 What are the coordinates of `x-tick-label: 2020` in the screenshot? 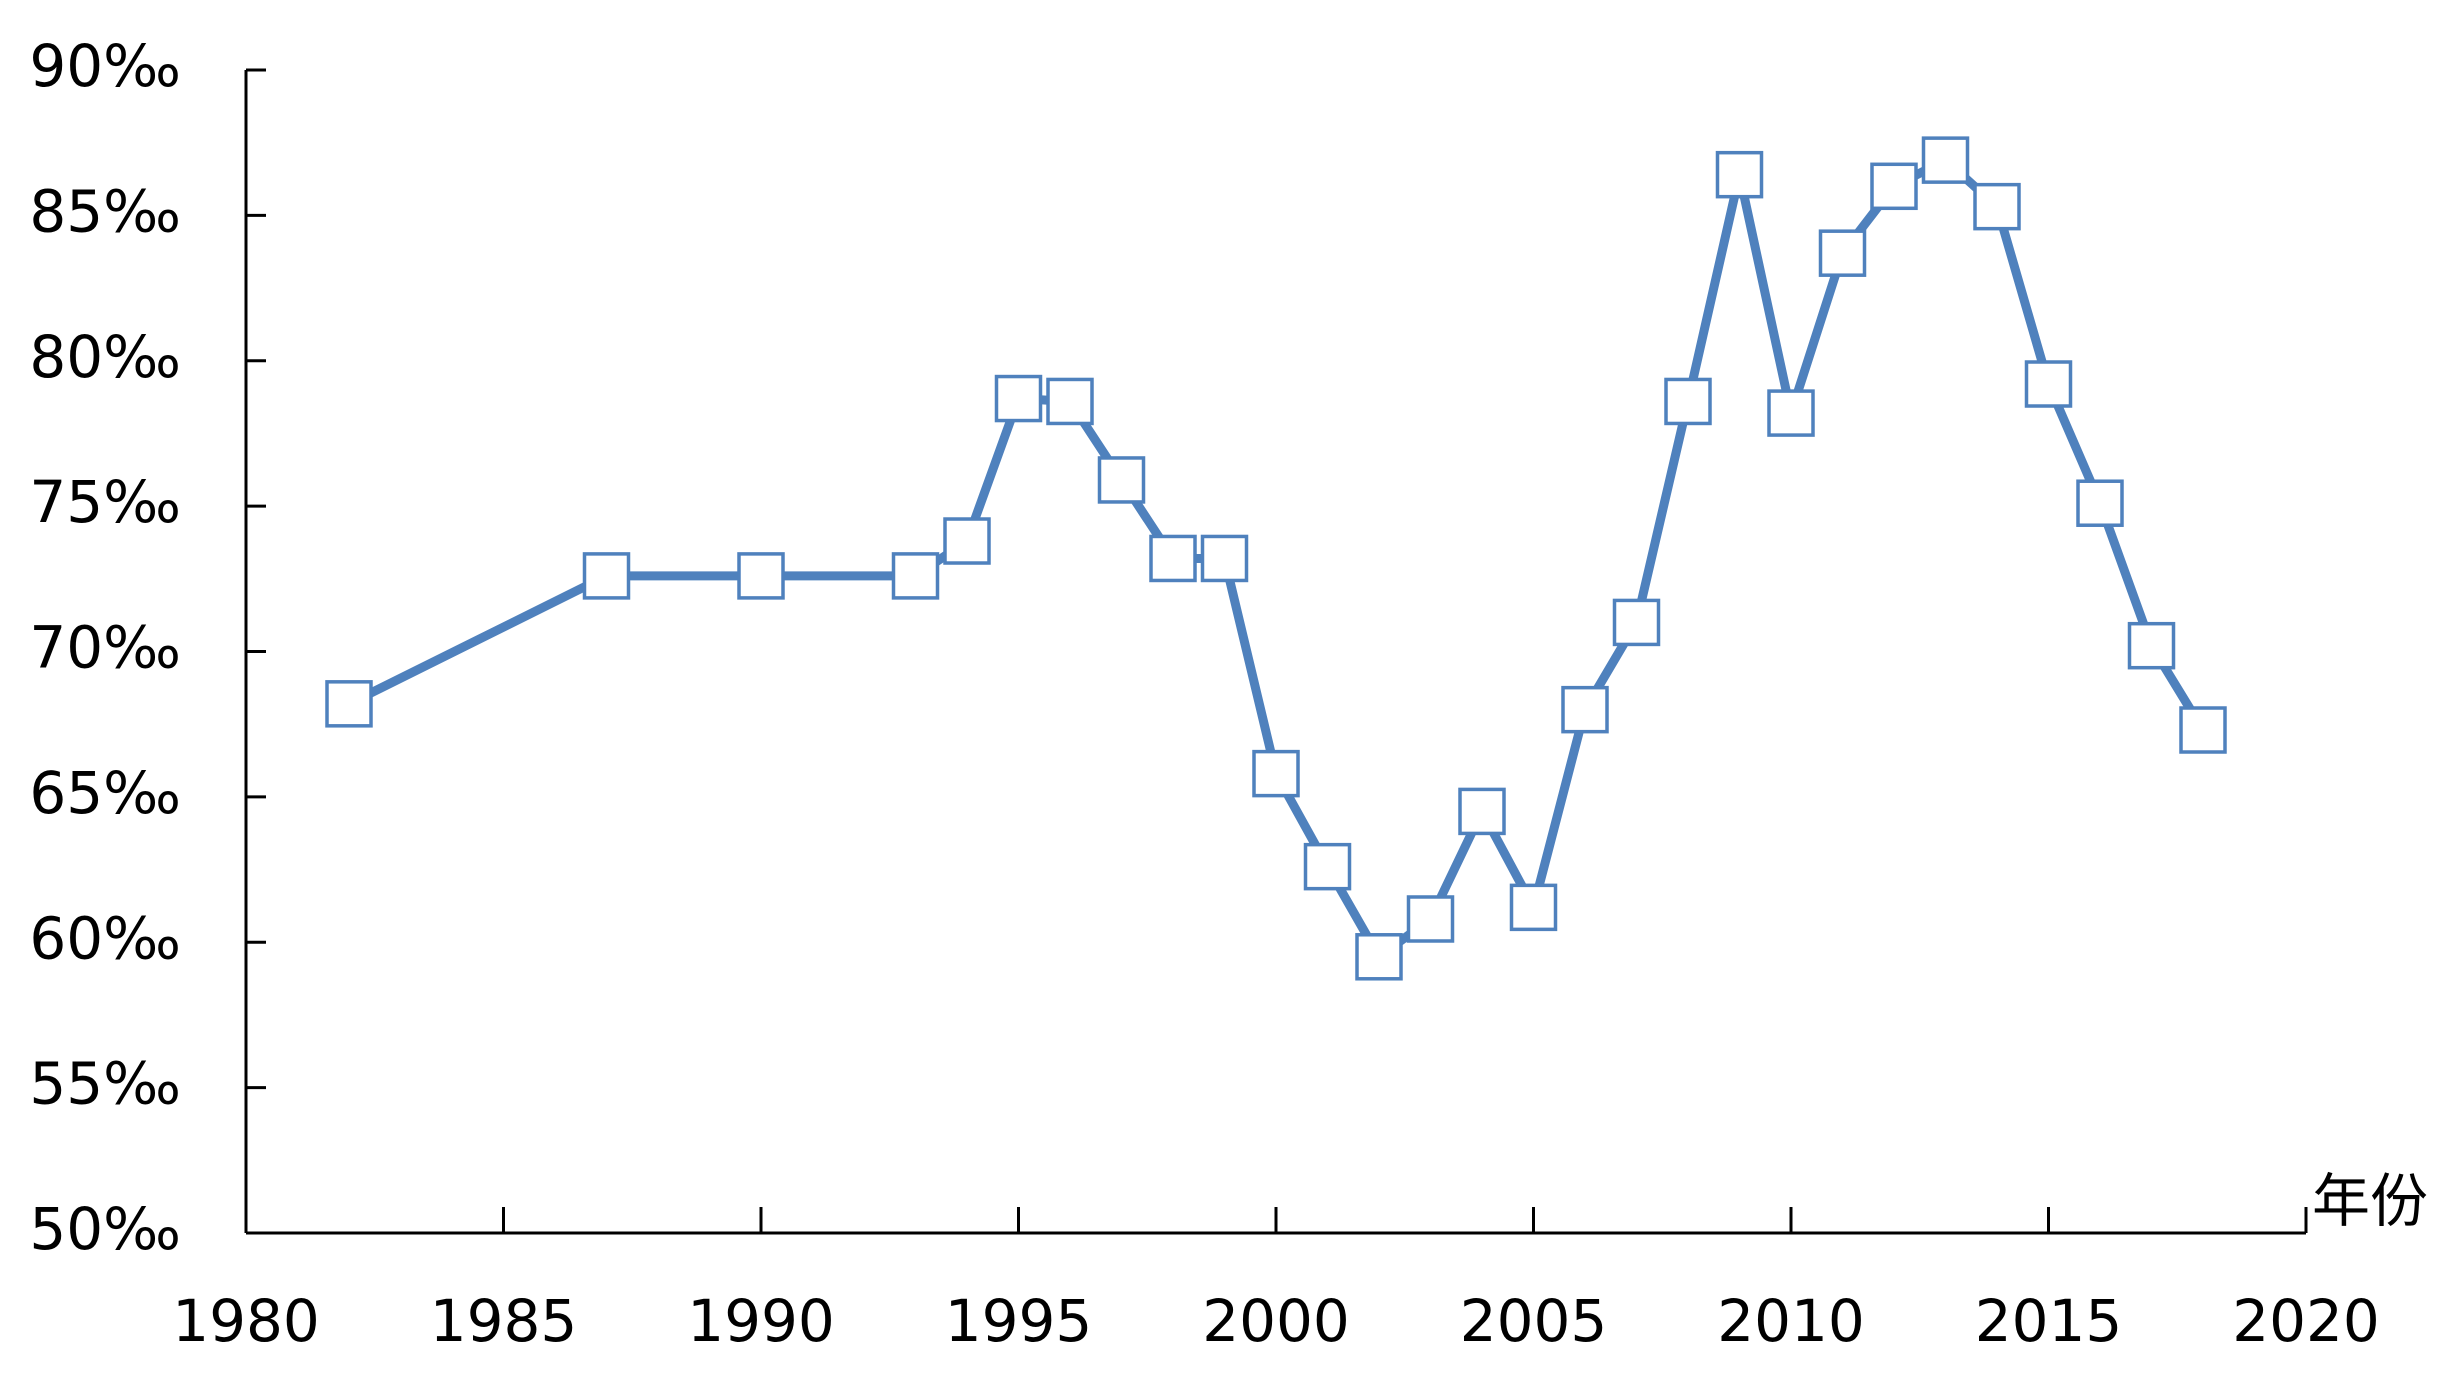 It's located at (2306, 1321).